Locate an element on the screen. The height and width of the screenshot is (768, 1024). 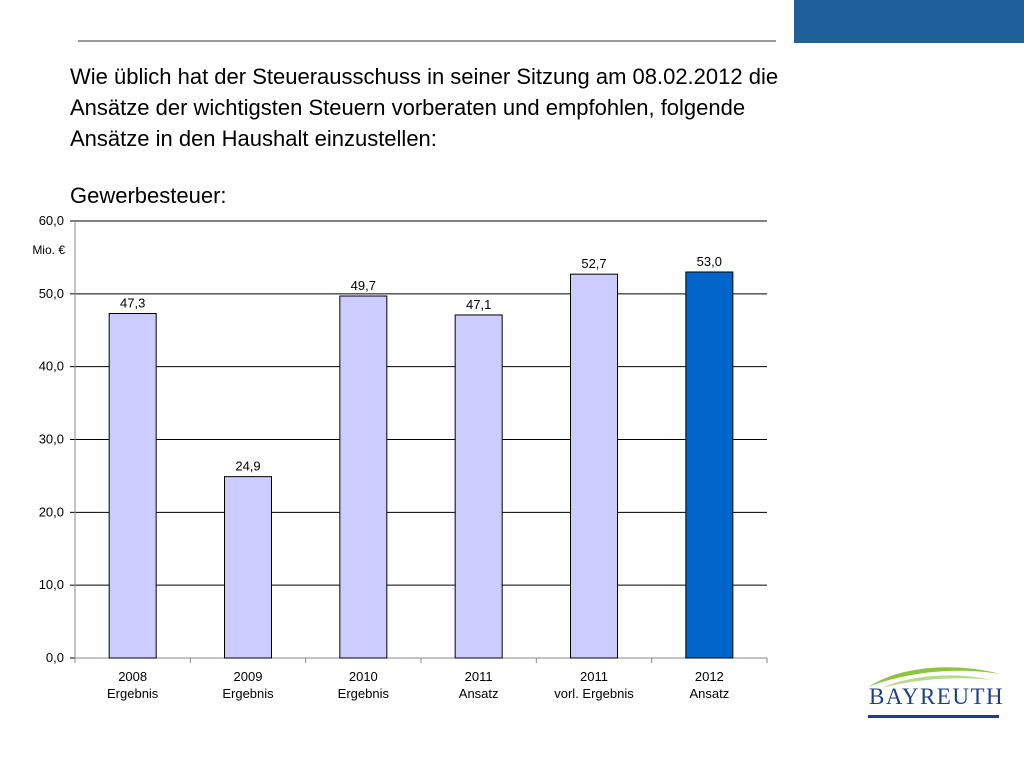
y-tick-label: 20,0 is located at coordinates (51, 511).